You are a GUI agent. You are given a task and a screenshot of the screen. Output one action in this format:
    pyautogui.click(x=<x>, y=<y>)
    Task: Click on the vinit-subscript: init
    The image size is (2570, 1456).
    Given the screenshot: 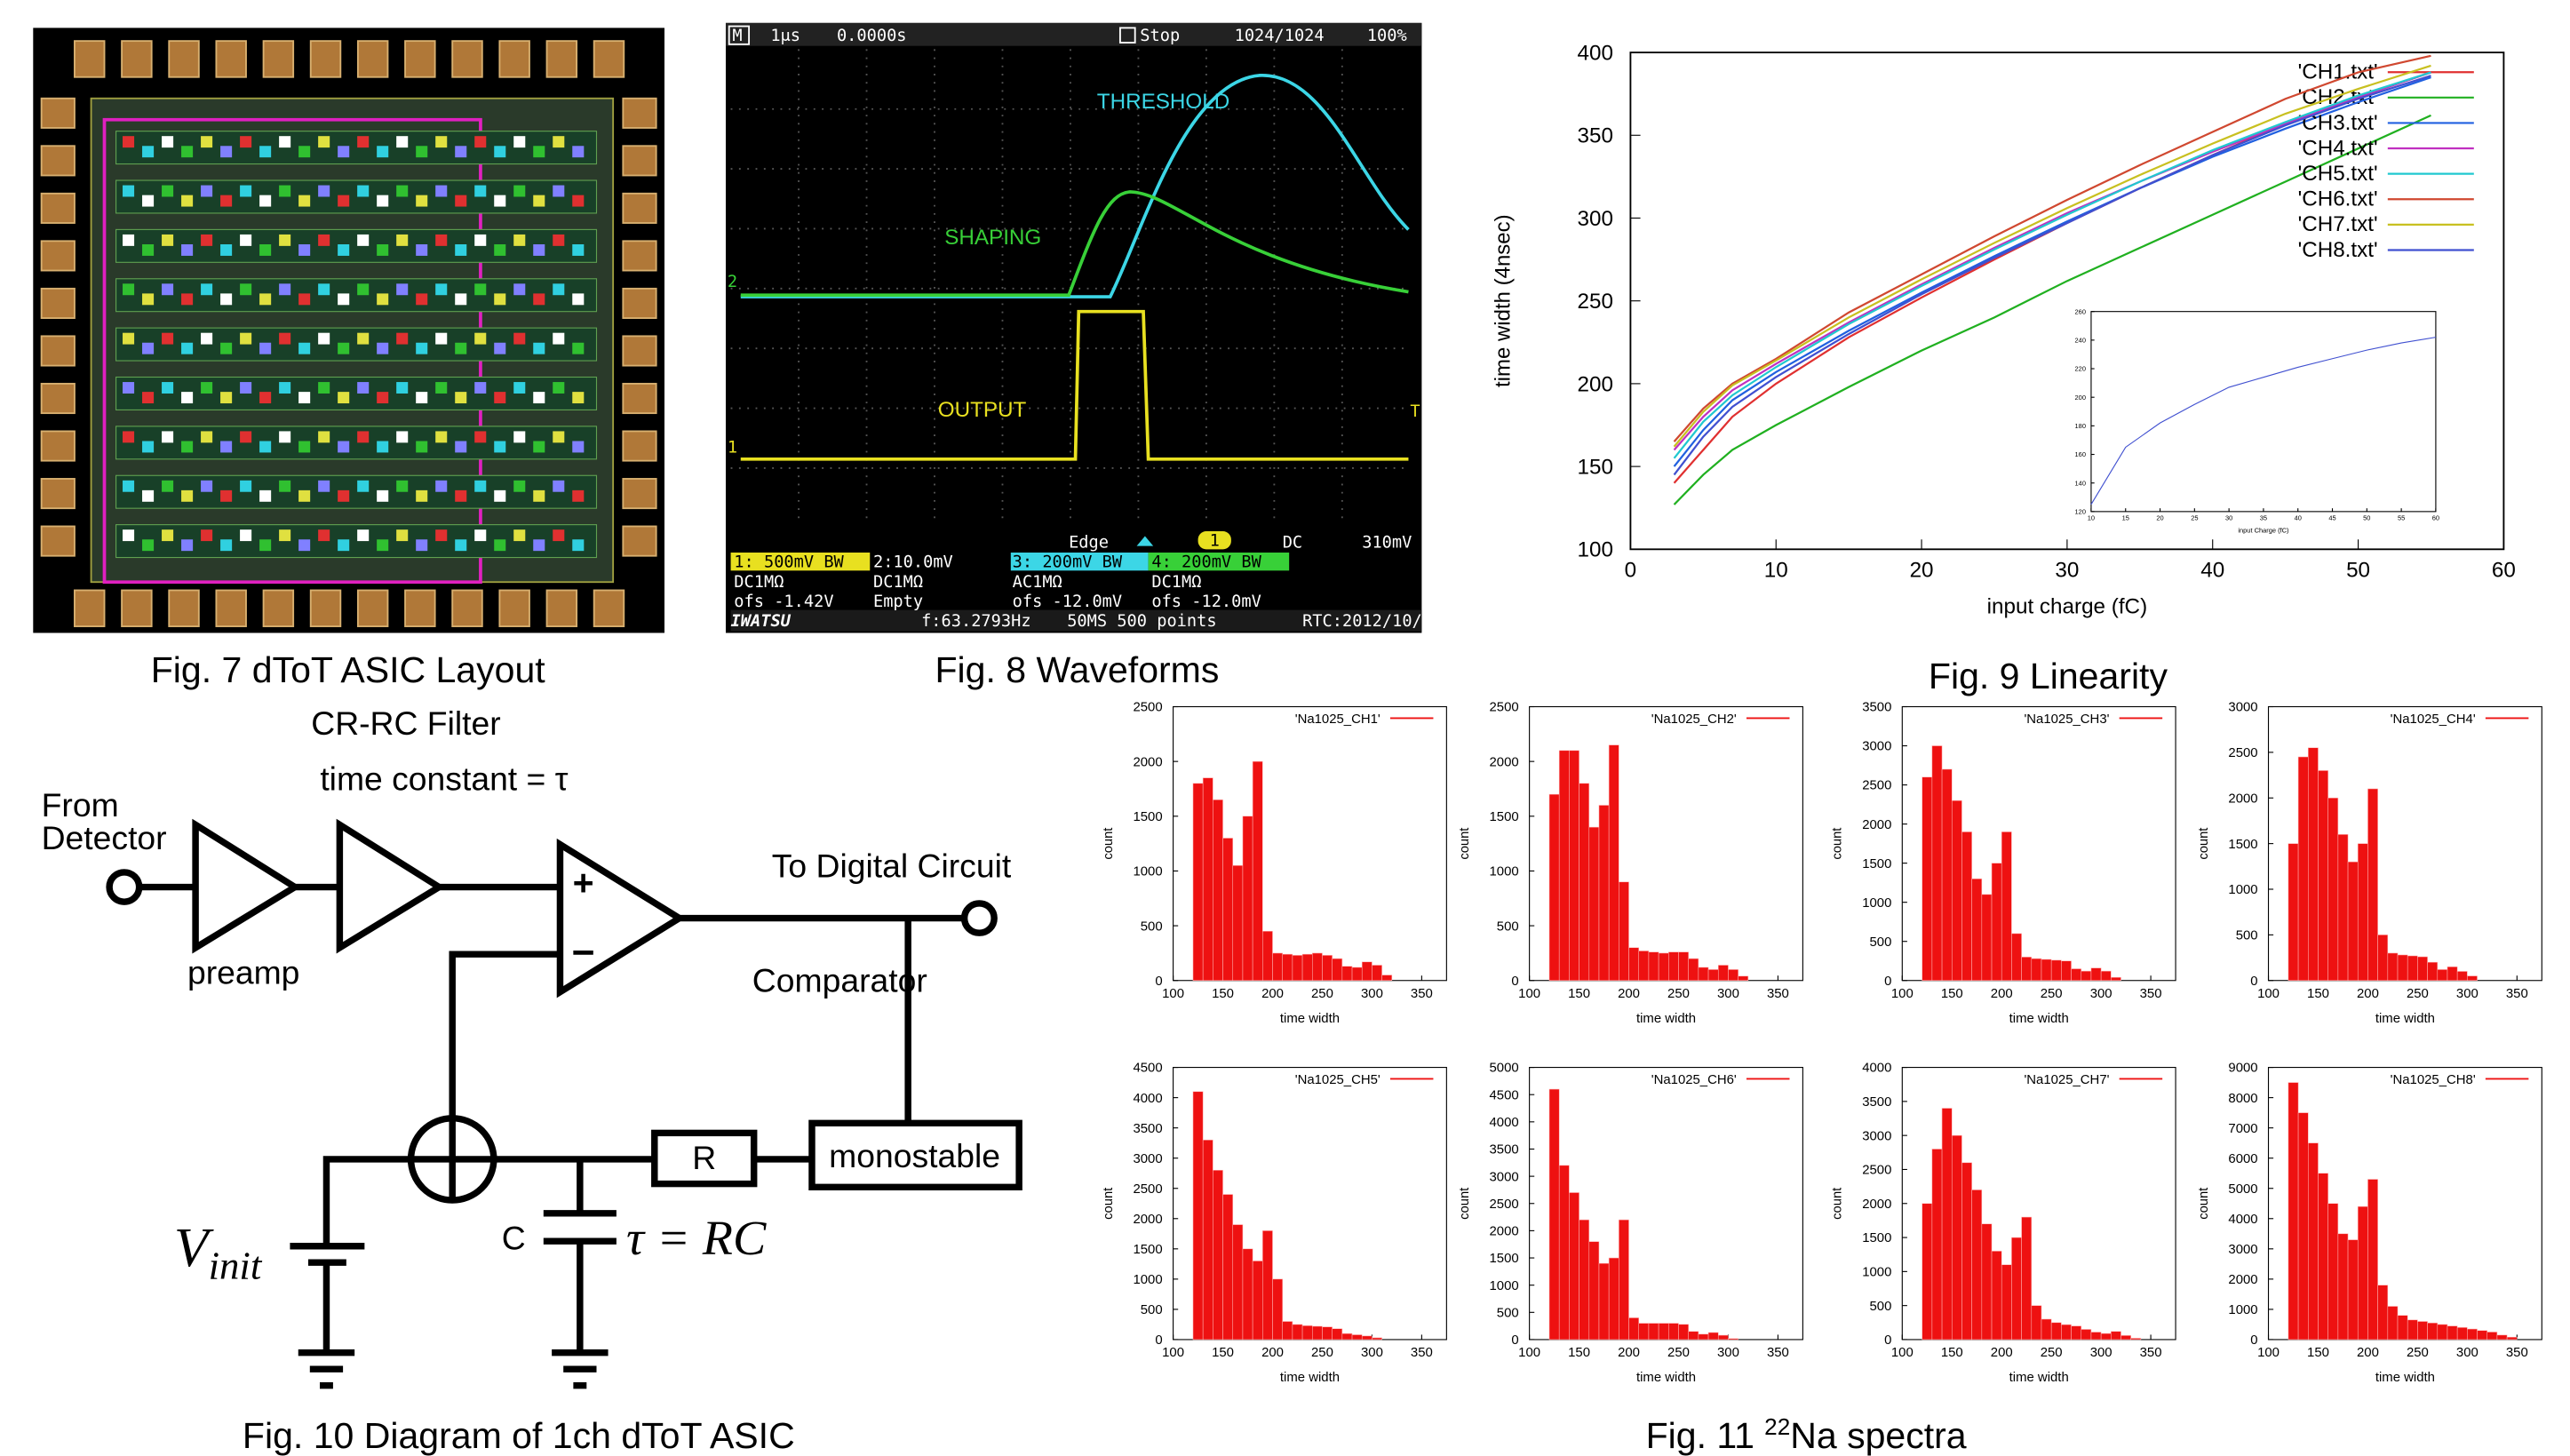 What is the action you would take?
    pyautogui.click(x=236, y=1266)
    